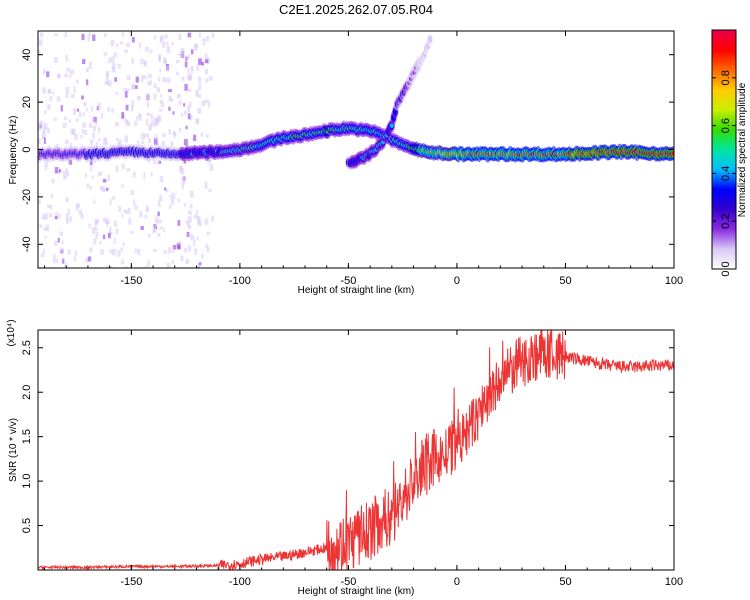  Describe the element at coordinates (391, 125) in the screenshot. I see `spectrogram-peak` at that location.